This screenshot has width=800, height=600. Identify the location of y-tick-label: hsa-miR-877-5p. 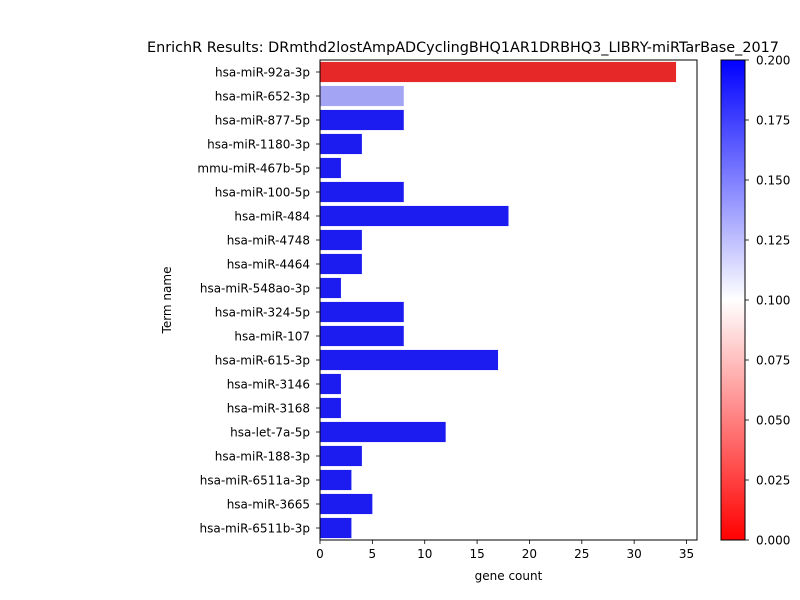
(262, 121).